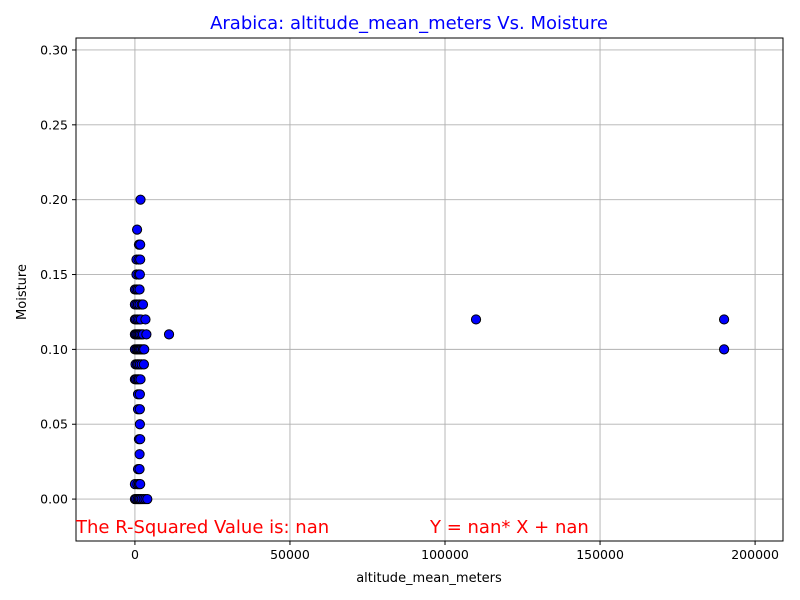 This screenshot has height=600, width=800. I want to click on regression-equation-annotation: Y = nan* X + nan, so click(509, 527).